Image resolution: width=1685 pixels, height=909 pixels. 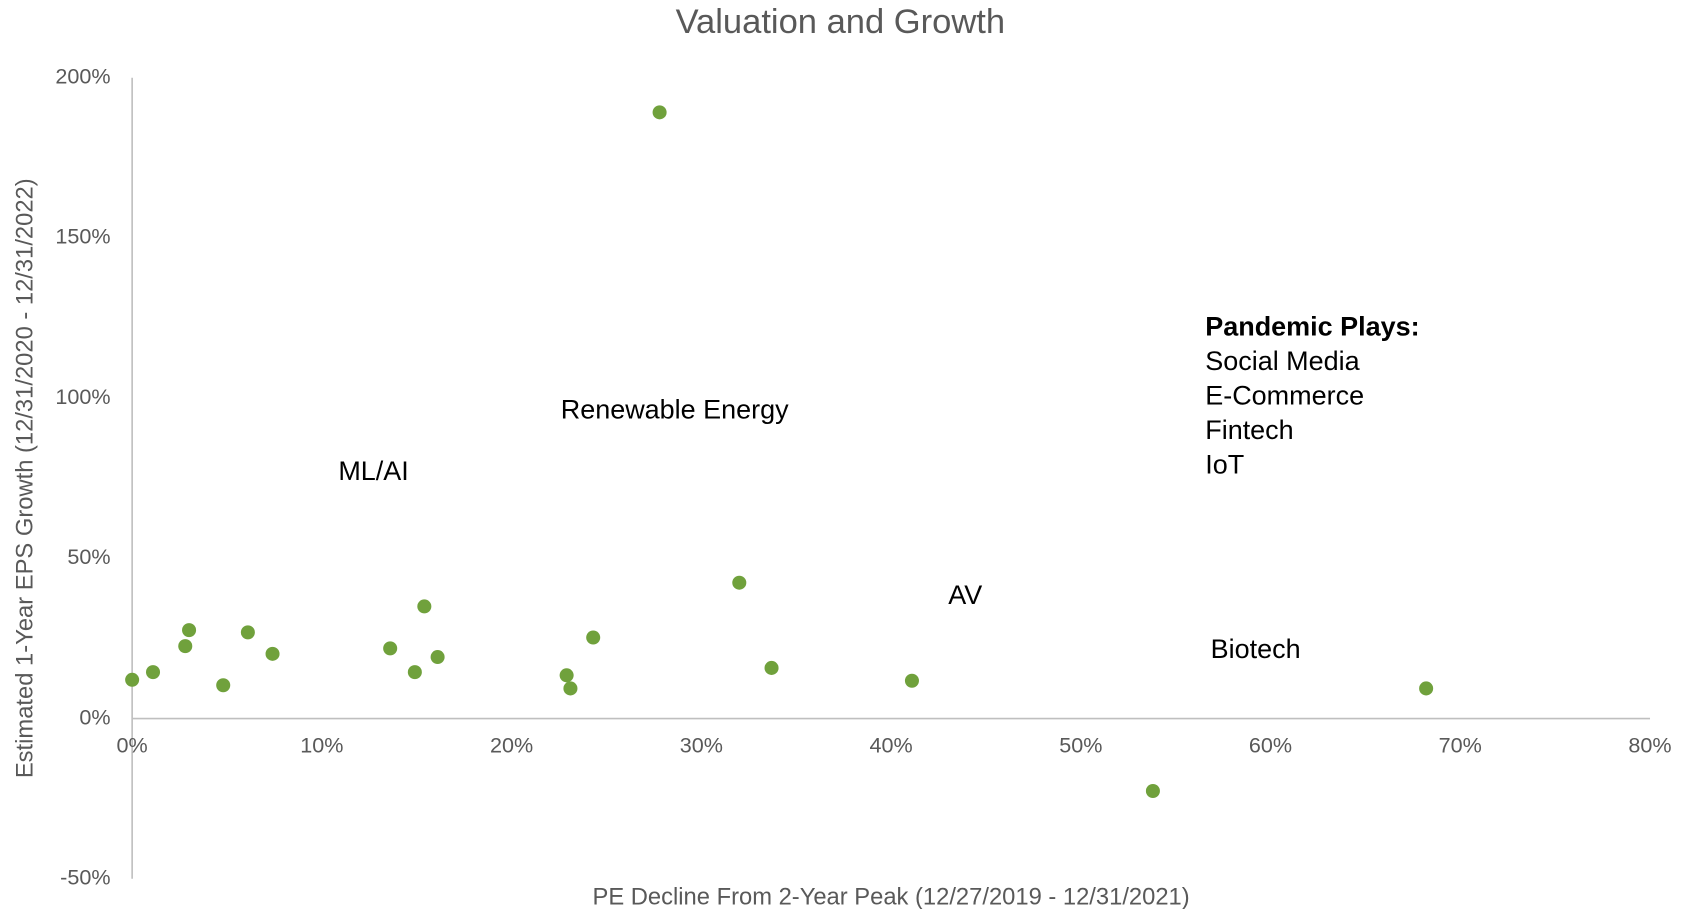 What do you see at coordinates (965, 595) in the screenshot?
I see `annotation: AV` at bounding box center [965, 595].